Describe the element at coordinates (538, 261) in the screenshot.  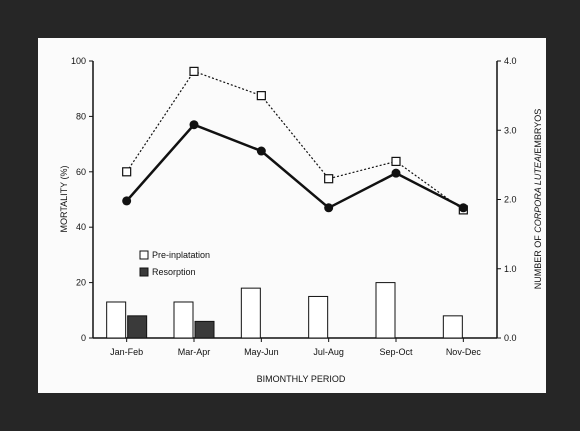
I see `y-axis-label-right-prefix: NUMBER OF` at that location.